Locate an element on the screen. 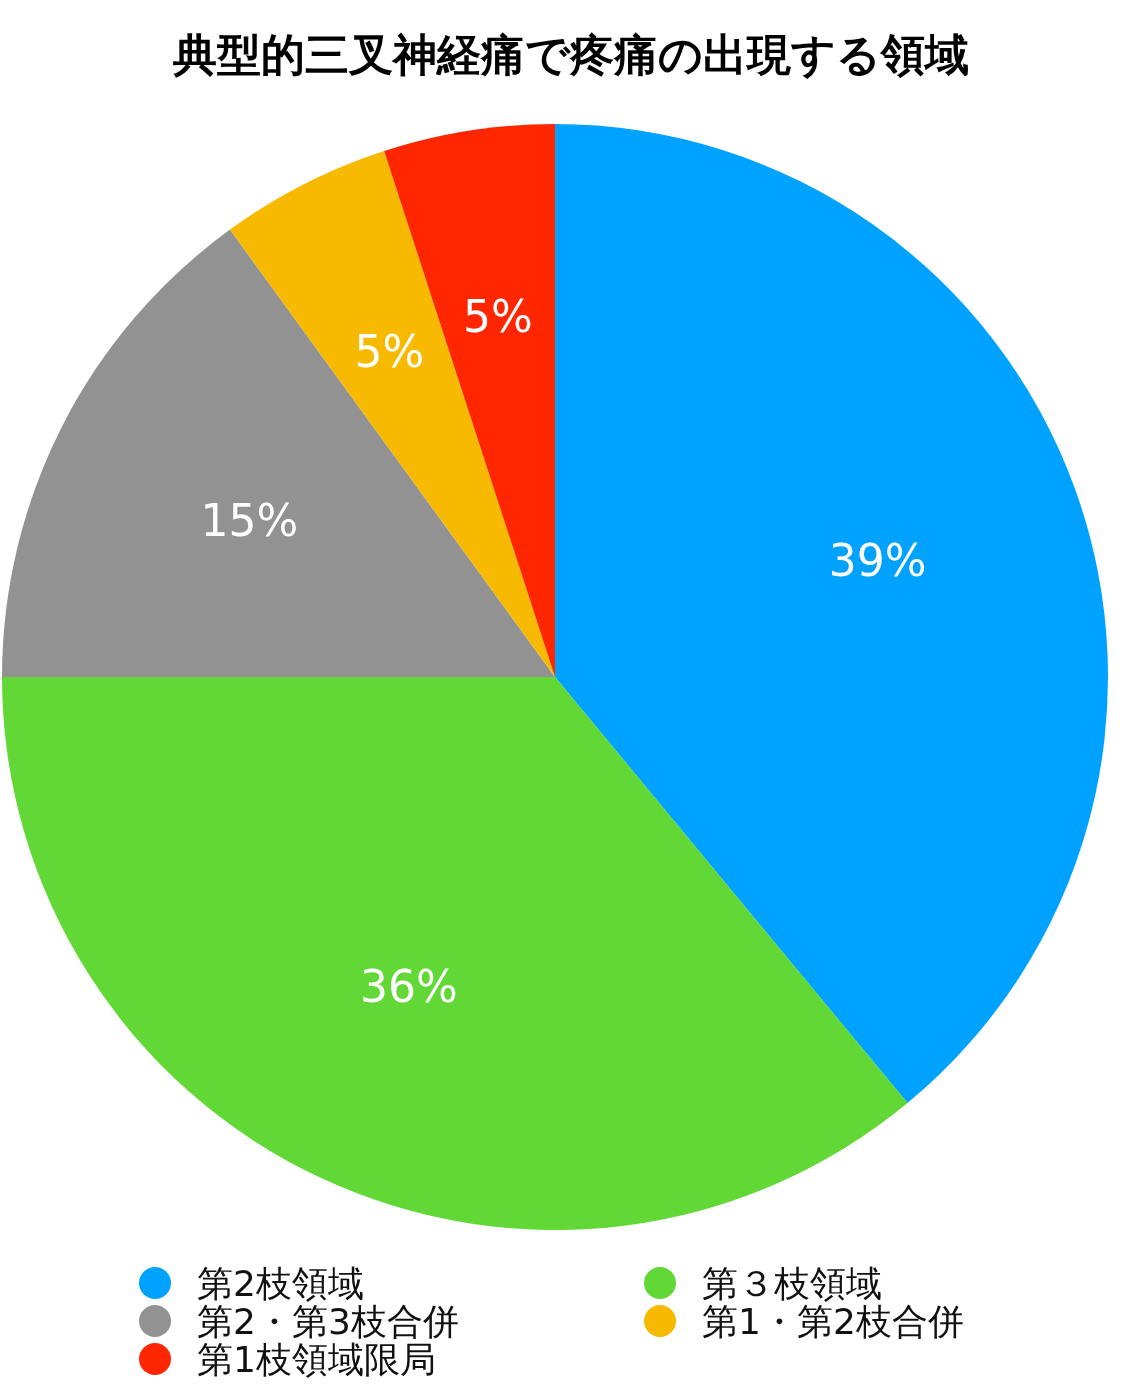  legend-label: 第1・第2枝合併 is located at coordinates (833, 1321).